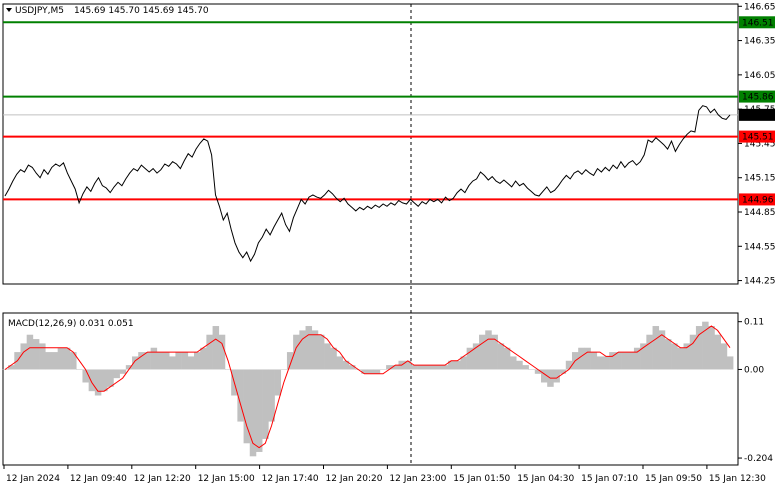 This screenshot has height=489, width=781. Describe the element at coordinates (737, 479) in the screenshot. I see `x-tick-label: 15 Jan 12:30` at that location.